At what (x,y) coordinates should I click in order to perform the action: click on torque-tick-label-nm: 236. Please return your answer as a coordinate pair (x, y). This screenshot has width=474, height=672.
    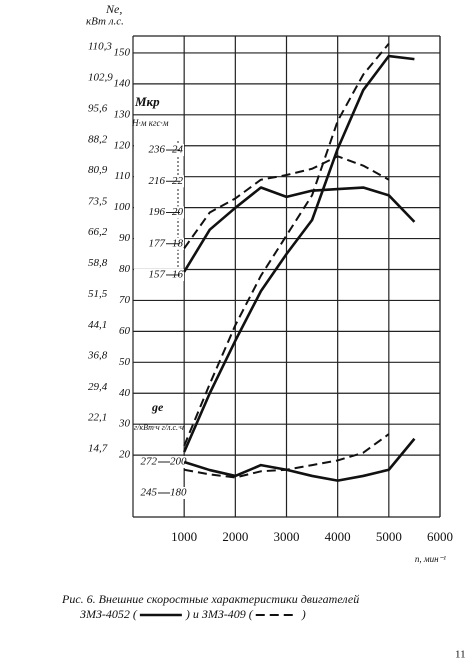
    Looking at the image, I should click on (157, 150).